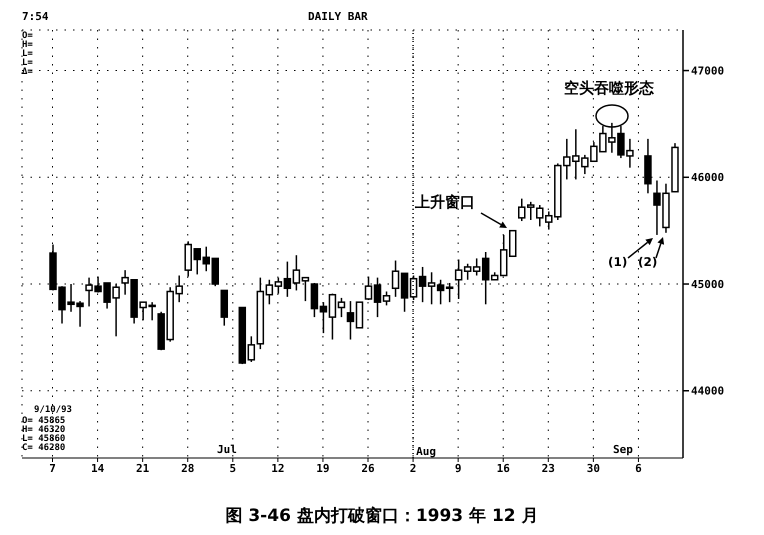 The width and height of the screenshot is (764, 535). What do you see at coordinates (445, 202) in the screenshot?
I see `annotation: 上升窗口` at bounding box center [445, 202].